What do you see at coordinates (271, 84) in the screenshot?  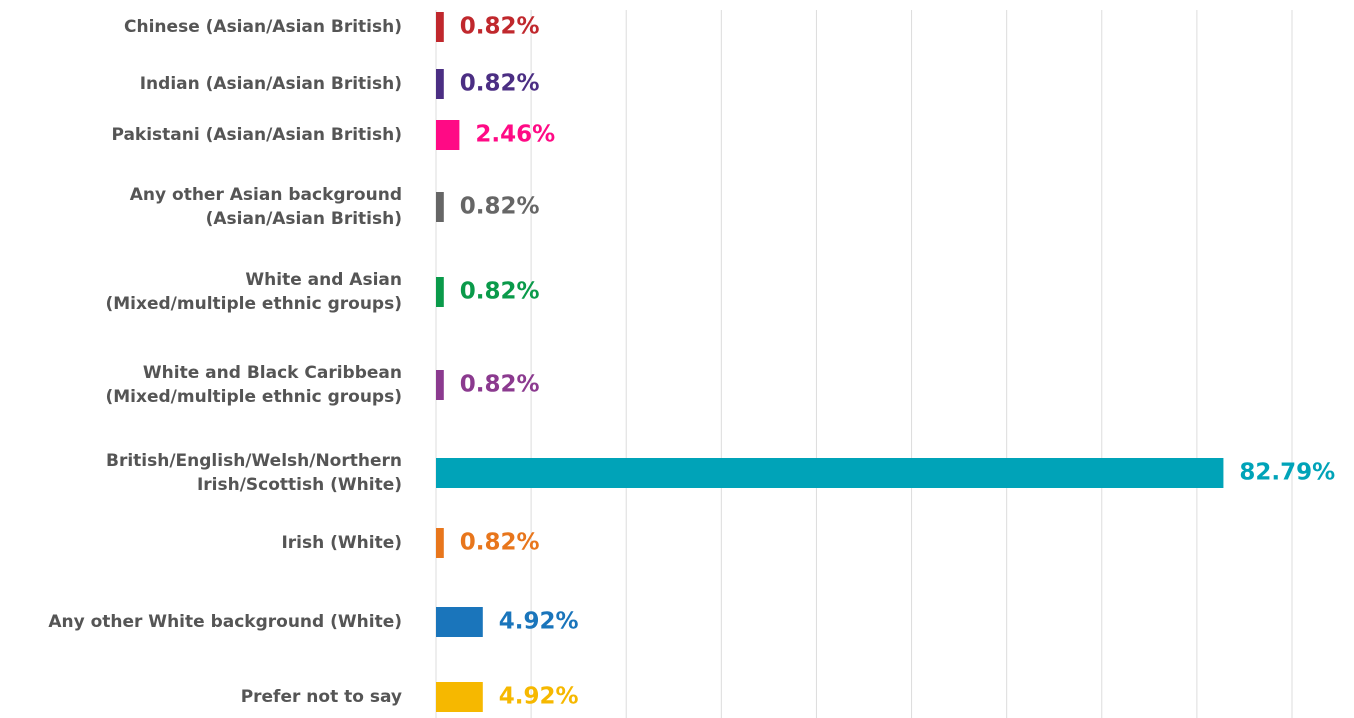 I see `category-label: Indian (Asian/Asian British)` at bounding box center [271, 84].